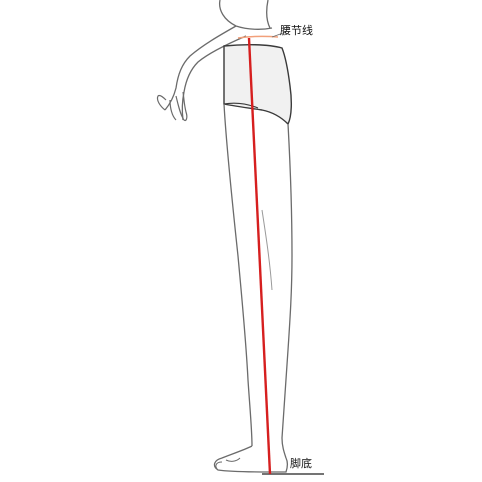 Image resolution: width=482 pixels, height=482 pixels. What do you see at coordinates (214, 78) in the screenshot?
I see `arm-inner-outline` at bounding box center [214, 78].